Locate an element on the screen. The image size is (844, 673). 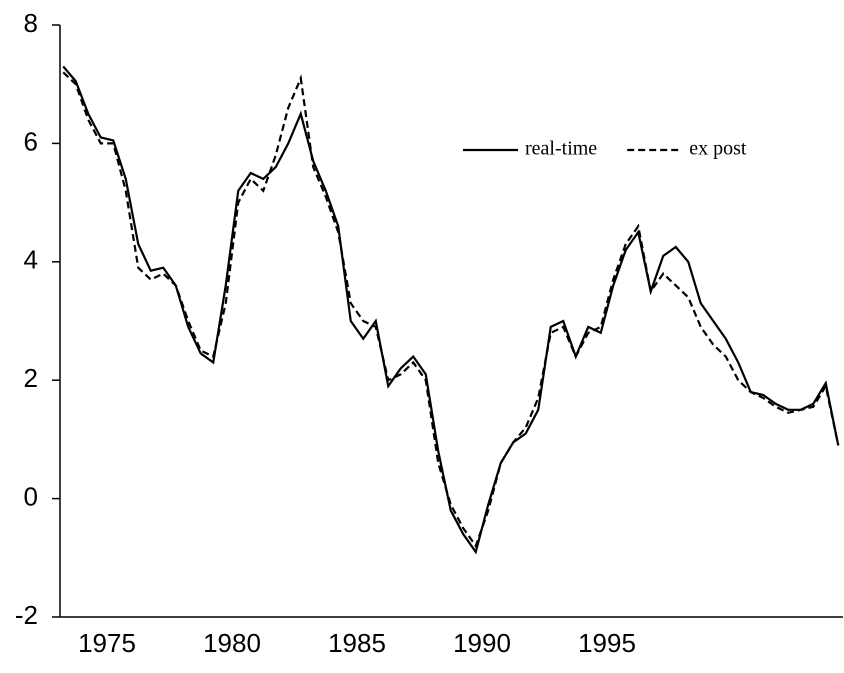
y-tick-label: 4 is located at coordinates (31, 260).